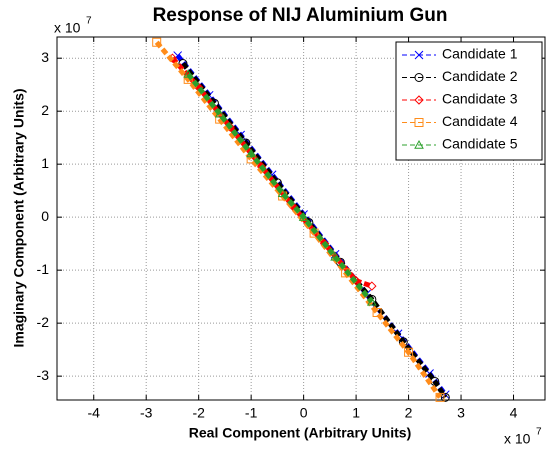  I want to click on y-multiplier-exponent: 7, so click(89, 21).